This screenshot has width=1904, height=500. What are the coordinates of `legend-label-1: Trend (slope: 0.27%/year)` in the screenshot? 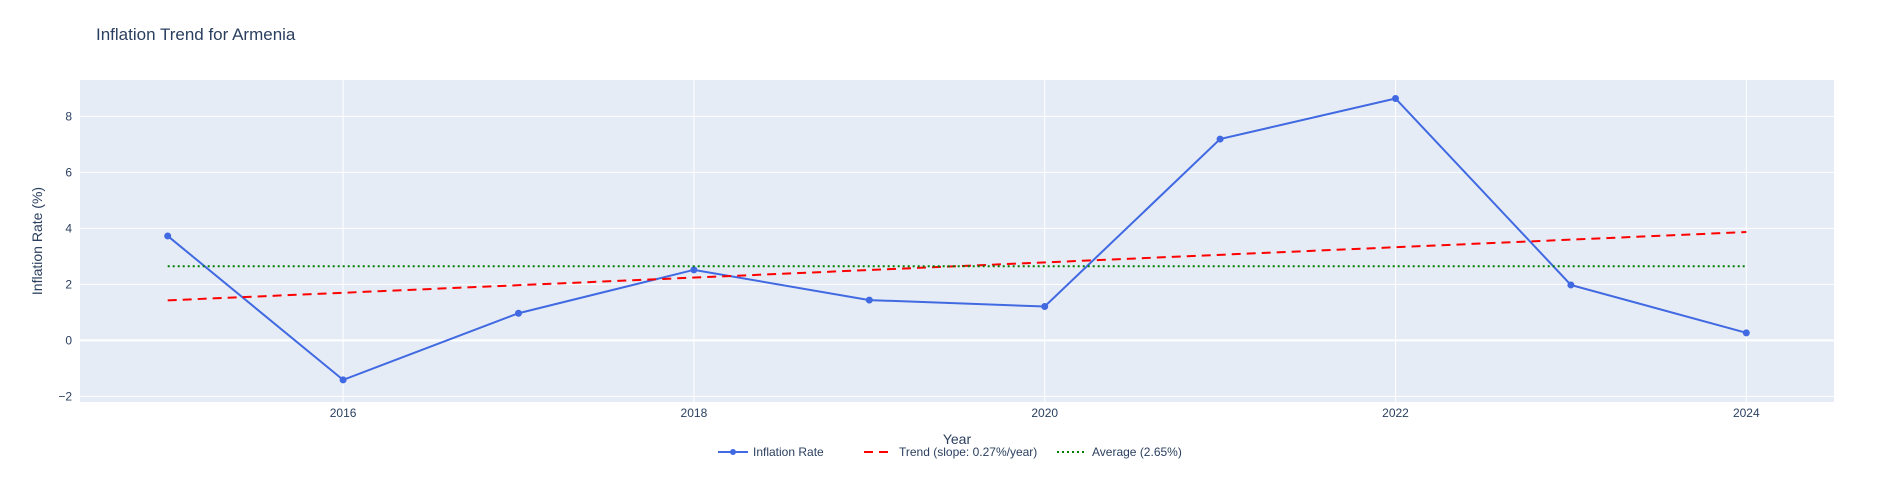 It's located at (968, 452).